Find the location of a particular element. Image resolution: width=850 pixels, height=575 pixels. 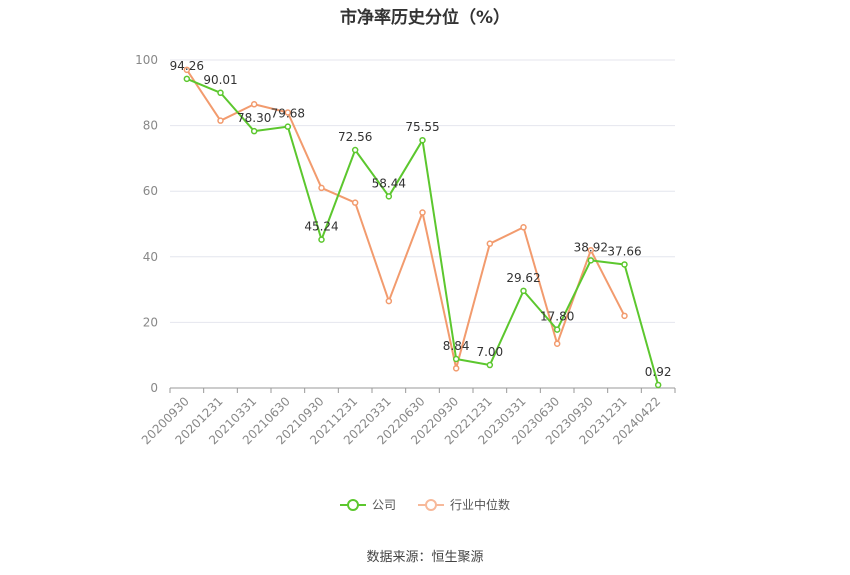

legend-swatch-company is located at coordinates (352, 504).